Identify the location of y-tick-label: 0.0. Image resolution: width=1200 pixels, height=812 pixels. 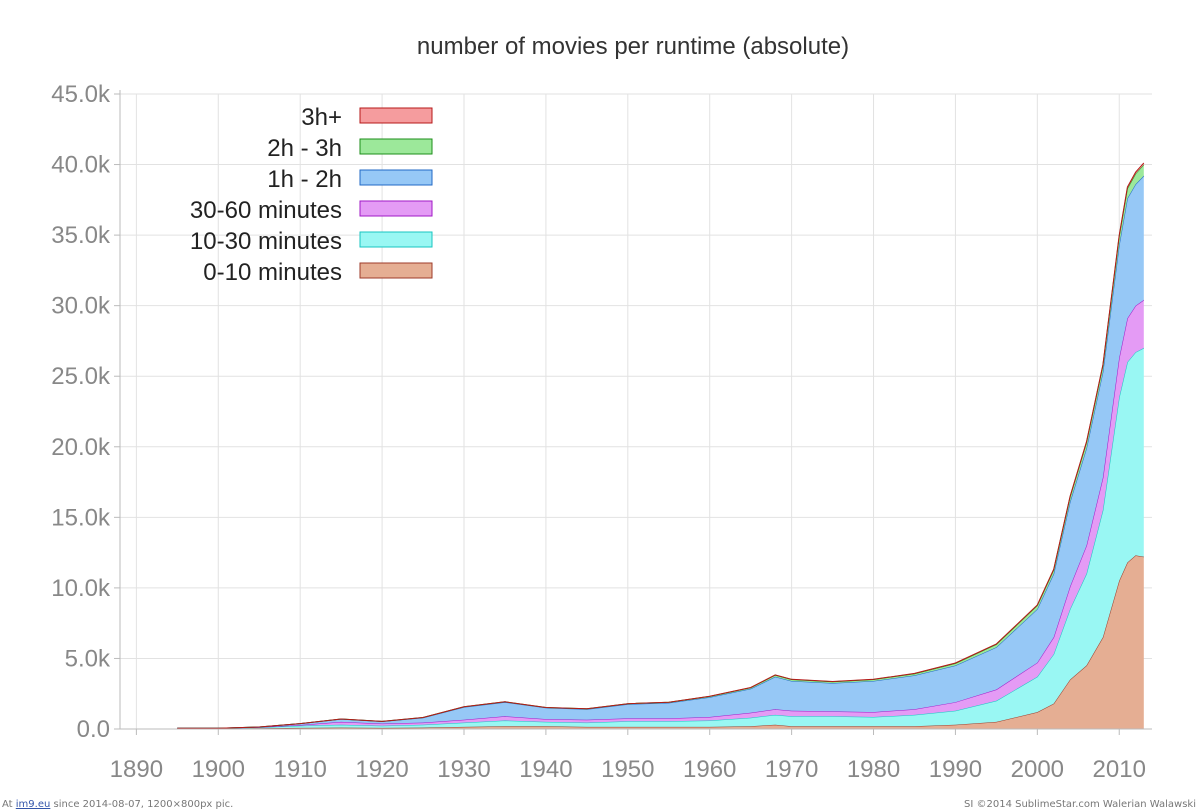
(93, 729).